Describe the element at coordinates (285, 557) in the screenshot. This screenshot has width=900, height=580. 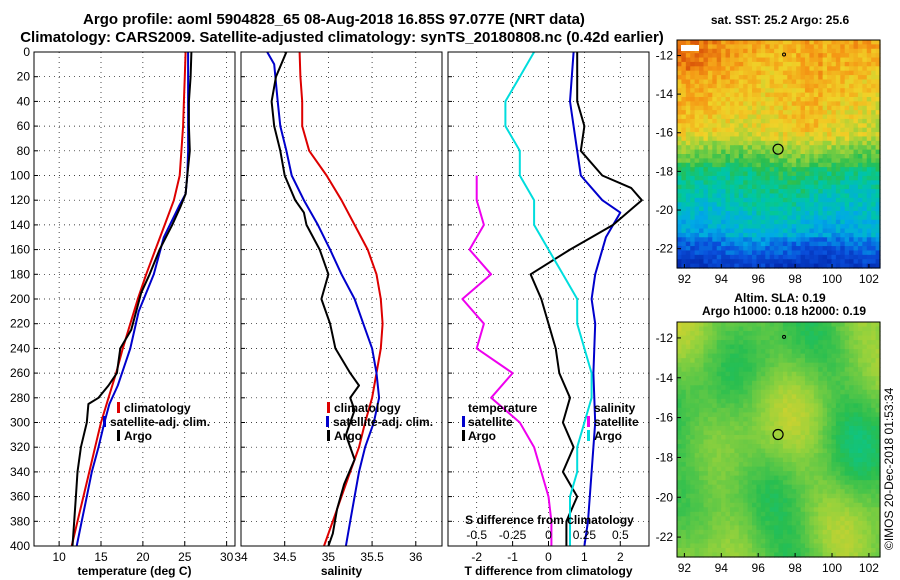
I see `x-tick-label: 34.5` at that location.